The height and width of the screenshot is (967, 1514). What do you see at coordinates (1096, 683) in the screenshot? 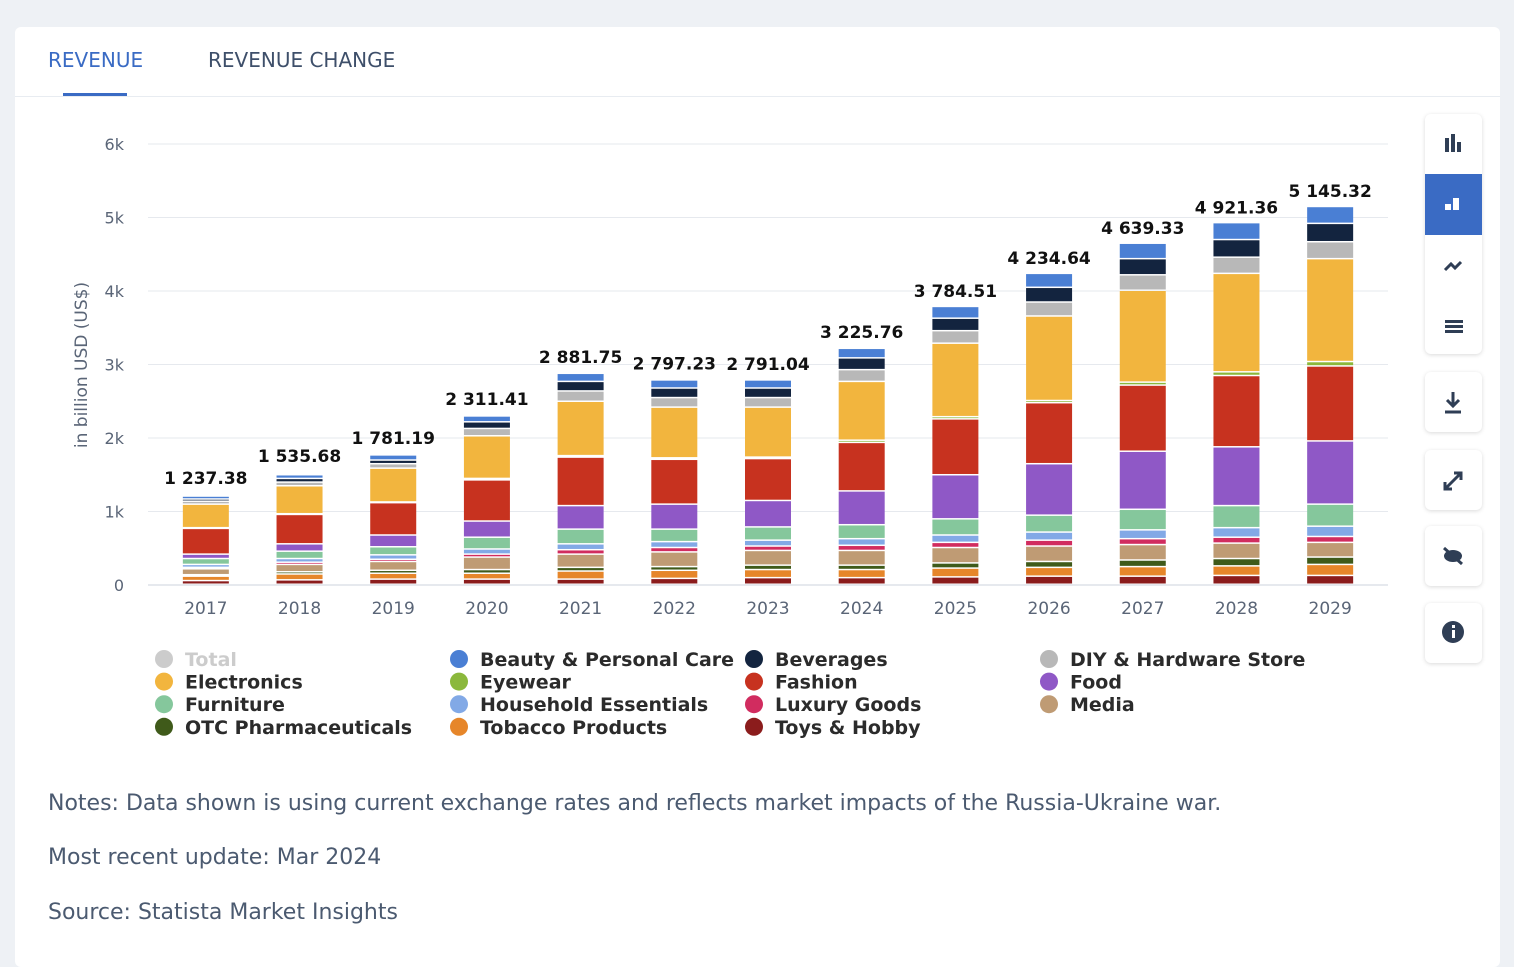
I see `legend-label: Food` at bounding box center [1096, 683].